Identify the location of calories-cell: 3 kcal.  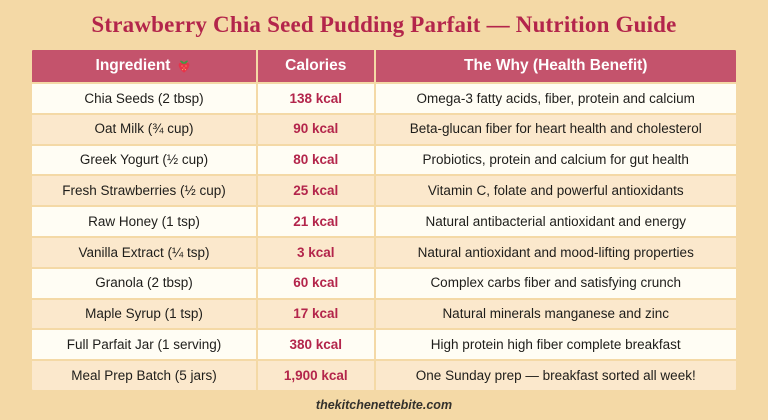
(316, 252).